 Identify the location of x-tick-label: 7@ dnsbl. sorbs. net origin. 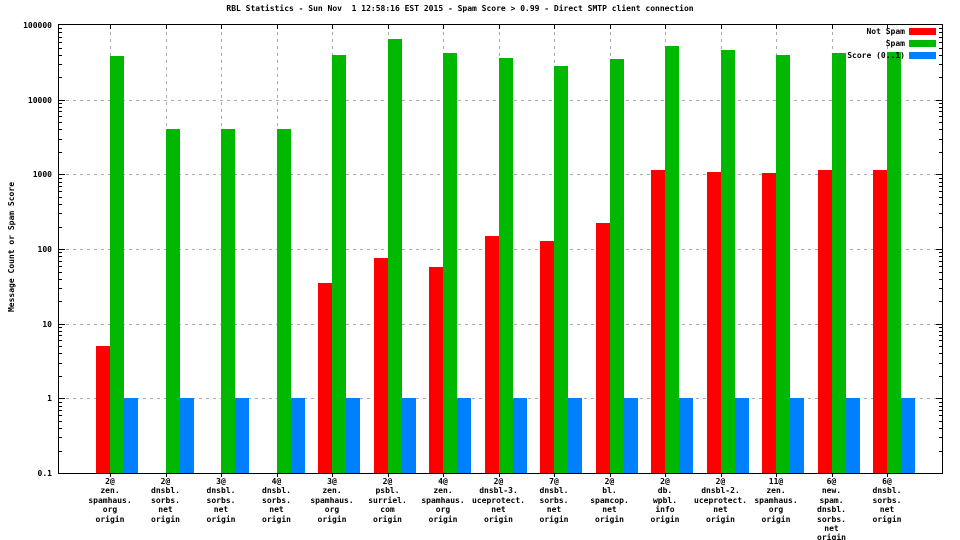
(554, 500).